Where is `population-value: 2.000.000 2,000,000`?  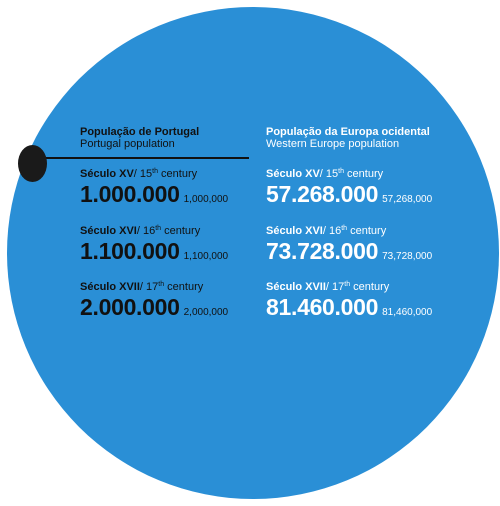 population-value: 2.000.000 2,000,000 is located at coordinates (154, 310).